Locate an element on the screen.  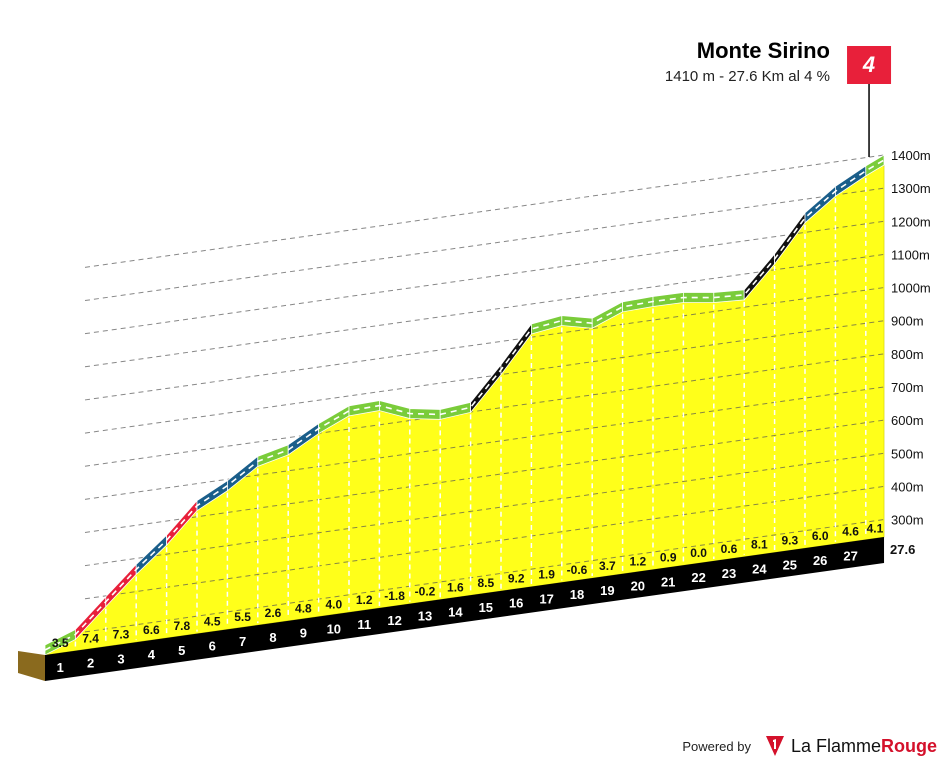
km-marker-label: 17 is located at coordinates (546, 598).